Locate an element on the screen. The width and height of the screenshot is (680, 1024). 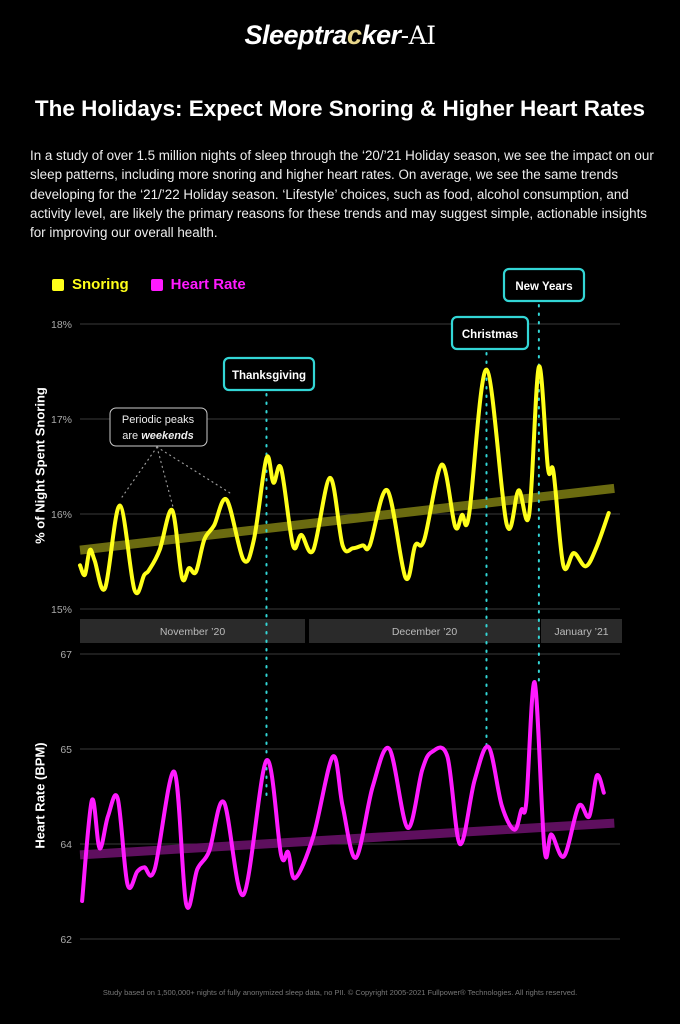
heart-rate-y-tick-label: 64 is located at coordinates (66, 845).